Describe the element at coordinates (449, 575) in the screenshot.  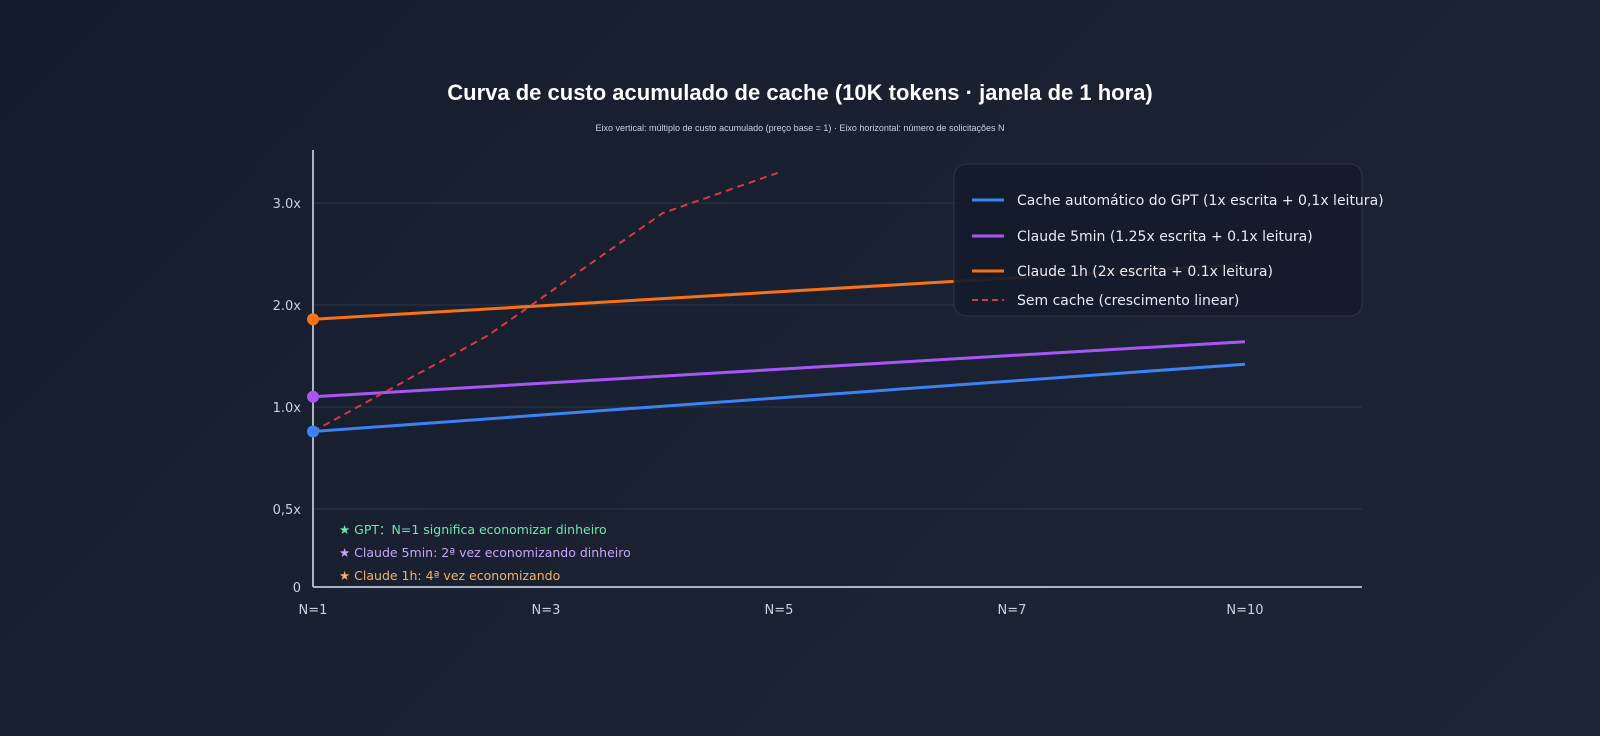
I see `annotation-2: ★ Claude 1h: 4ª vez economizando` at that location.